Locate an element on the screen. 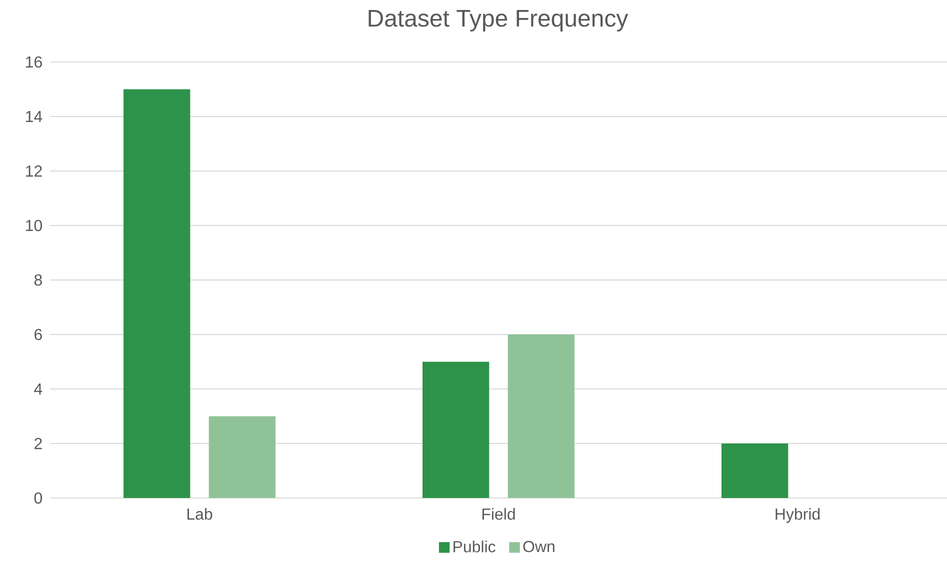  y-tick-label: 10 is located at coordinates (34, 226).